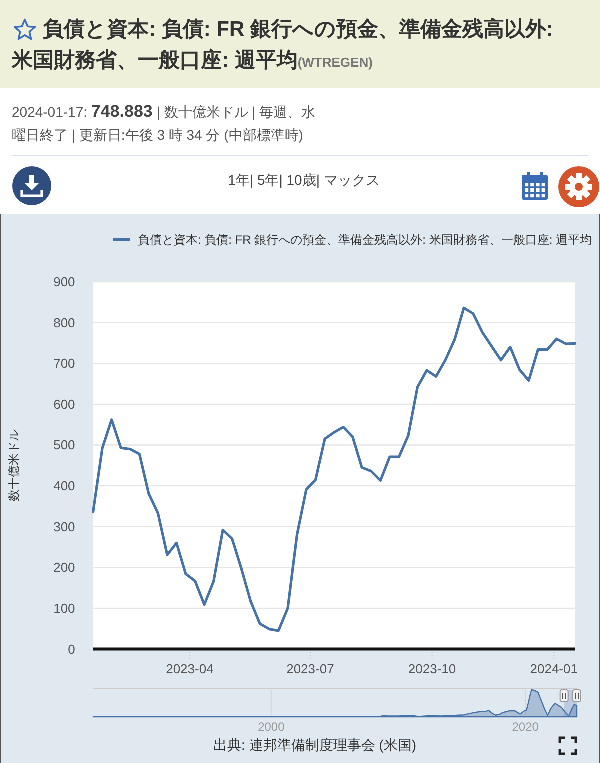 The height and width of the screenshot is (763, 600). Describe the element at coordinates (65, 322) in the screenshot. I see `y-tick-label: 800` at that location.